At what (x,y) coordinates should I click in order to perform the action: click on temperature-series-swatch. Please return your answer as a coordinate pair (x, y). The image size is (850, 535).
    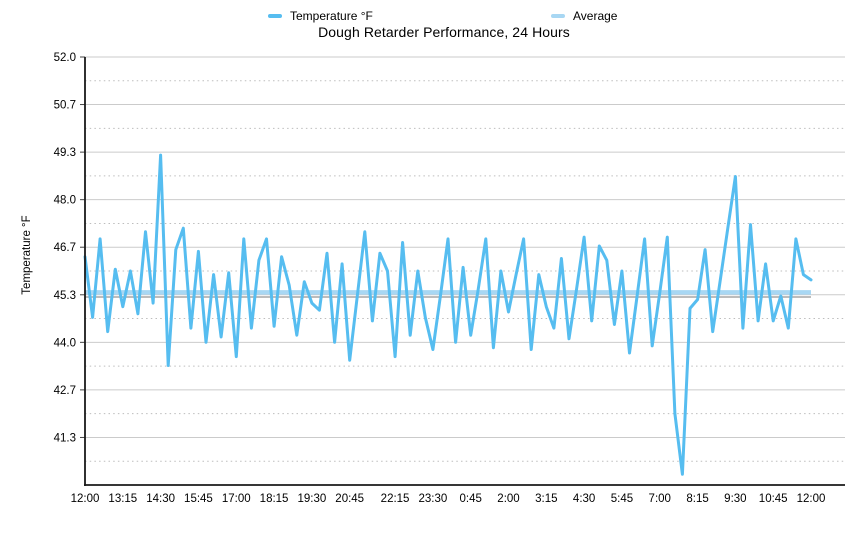
    Looking at the image, I should click on (275, 16).